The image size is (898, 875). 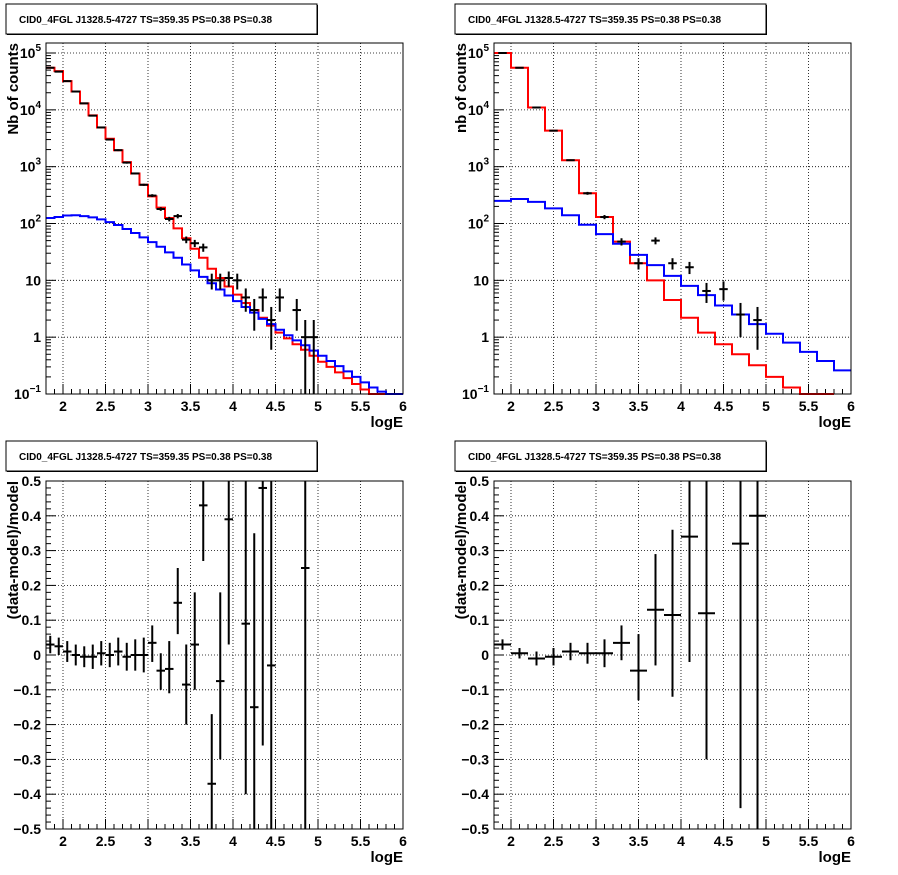 I want to click on y-tick-label: 10, so click(x=33, y=280).